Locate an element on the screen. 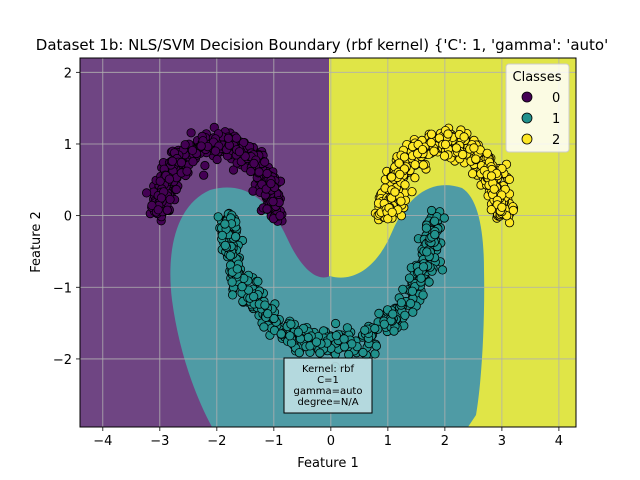  legend-box is located at coordinates (537, 108).